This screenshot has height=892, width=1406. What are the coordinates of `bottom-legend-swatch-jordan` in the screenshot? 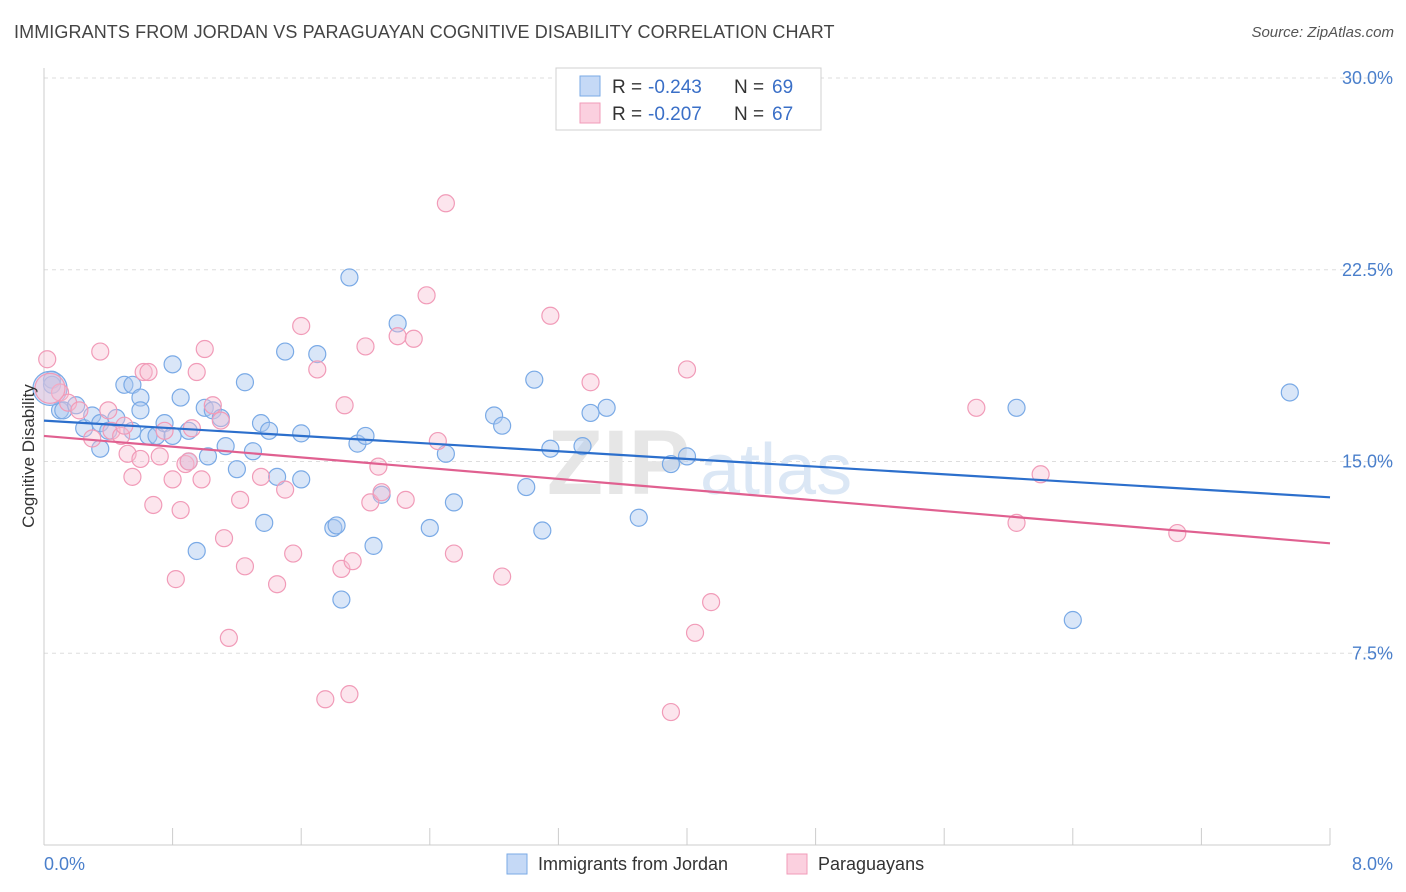 It's located at (517, 864).